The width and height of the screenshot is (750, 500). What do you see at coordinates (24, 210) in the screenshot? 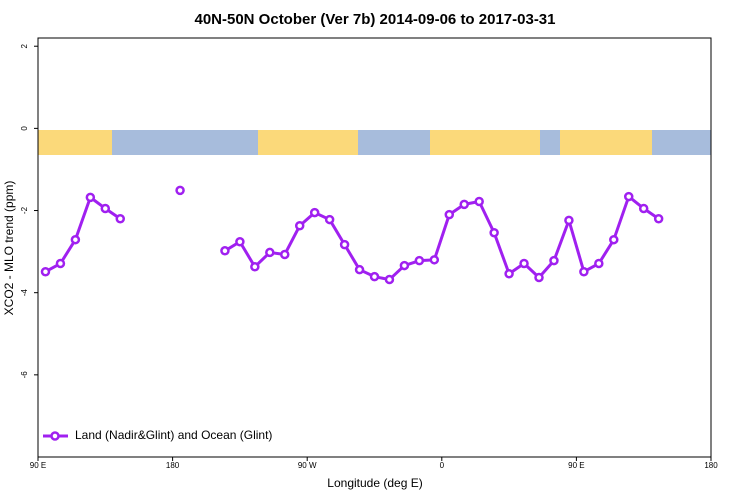
I see `y-tick-label: -2` at bounding box center [24, 210].